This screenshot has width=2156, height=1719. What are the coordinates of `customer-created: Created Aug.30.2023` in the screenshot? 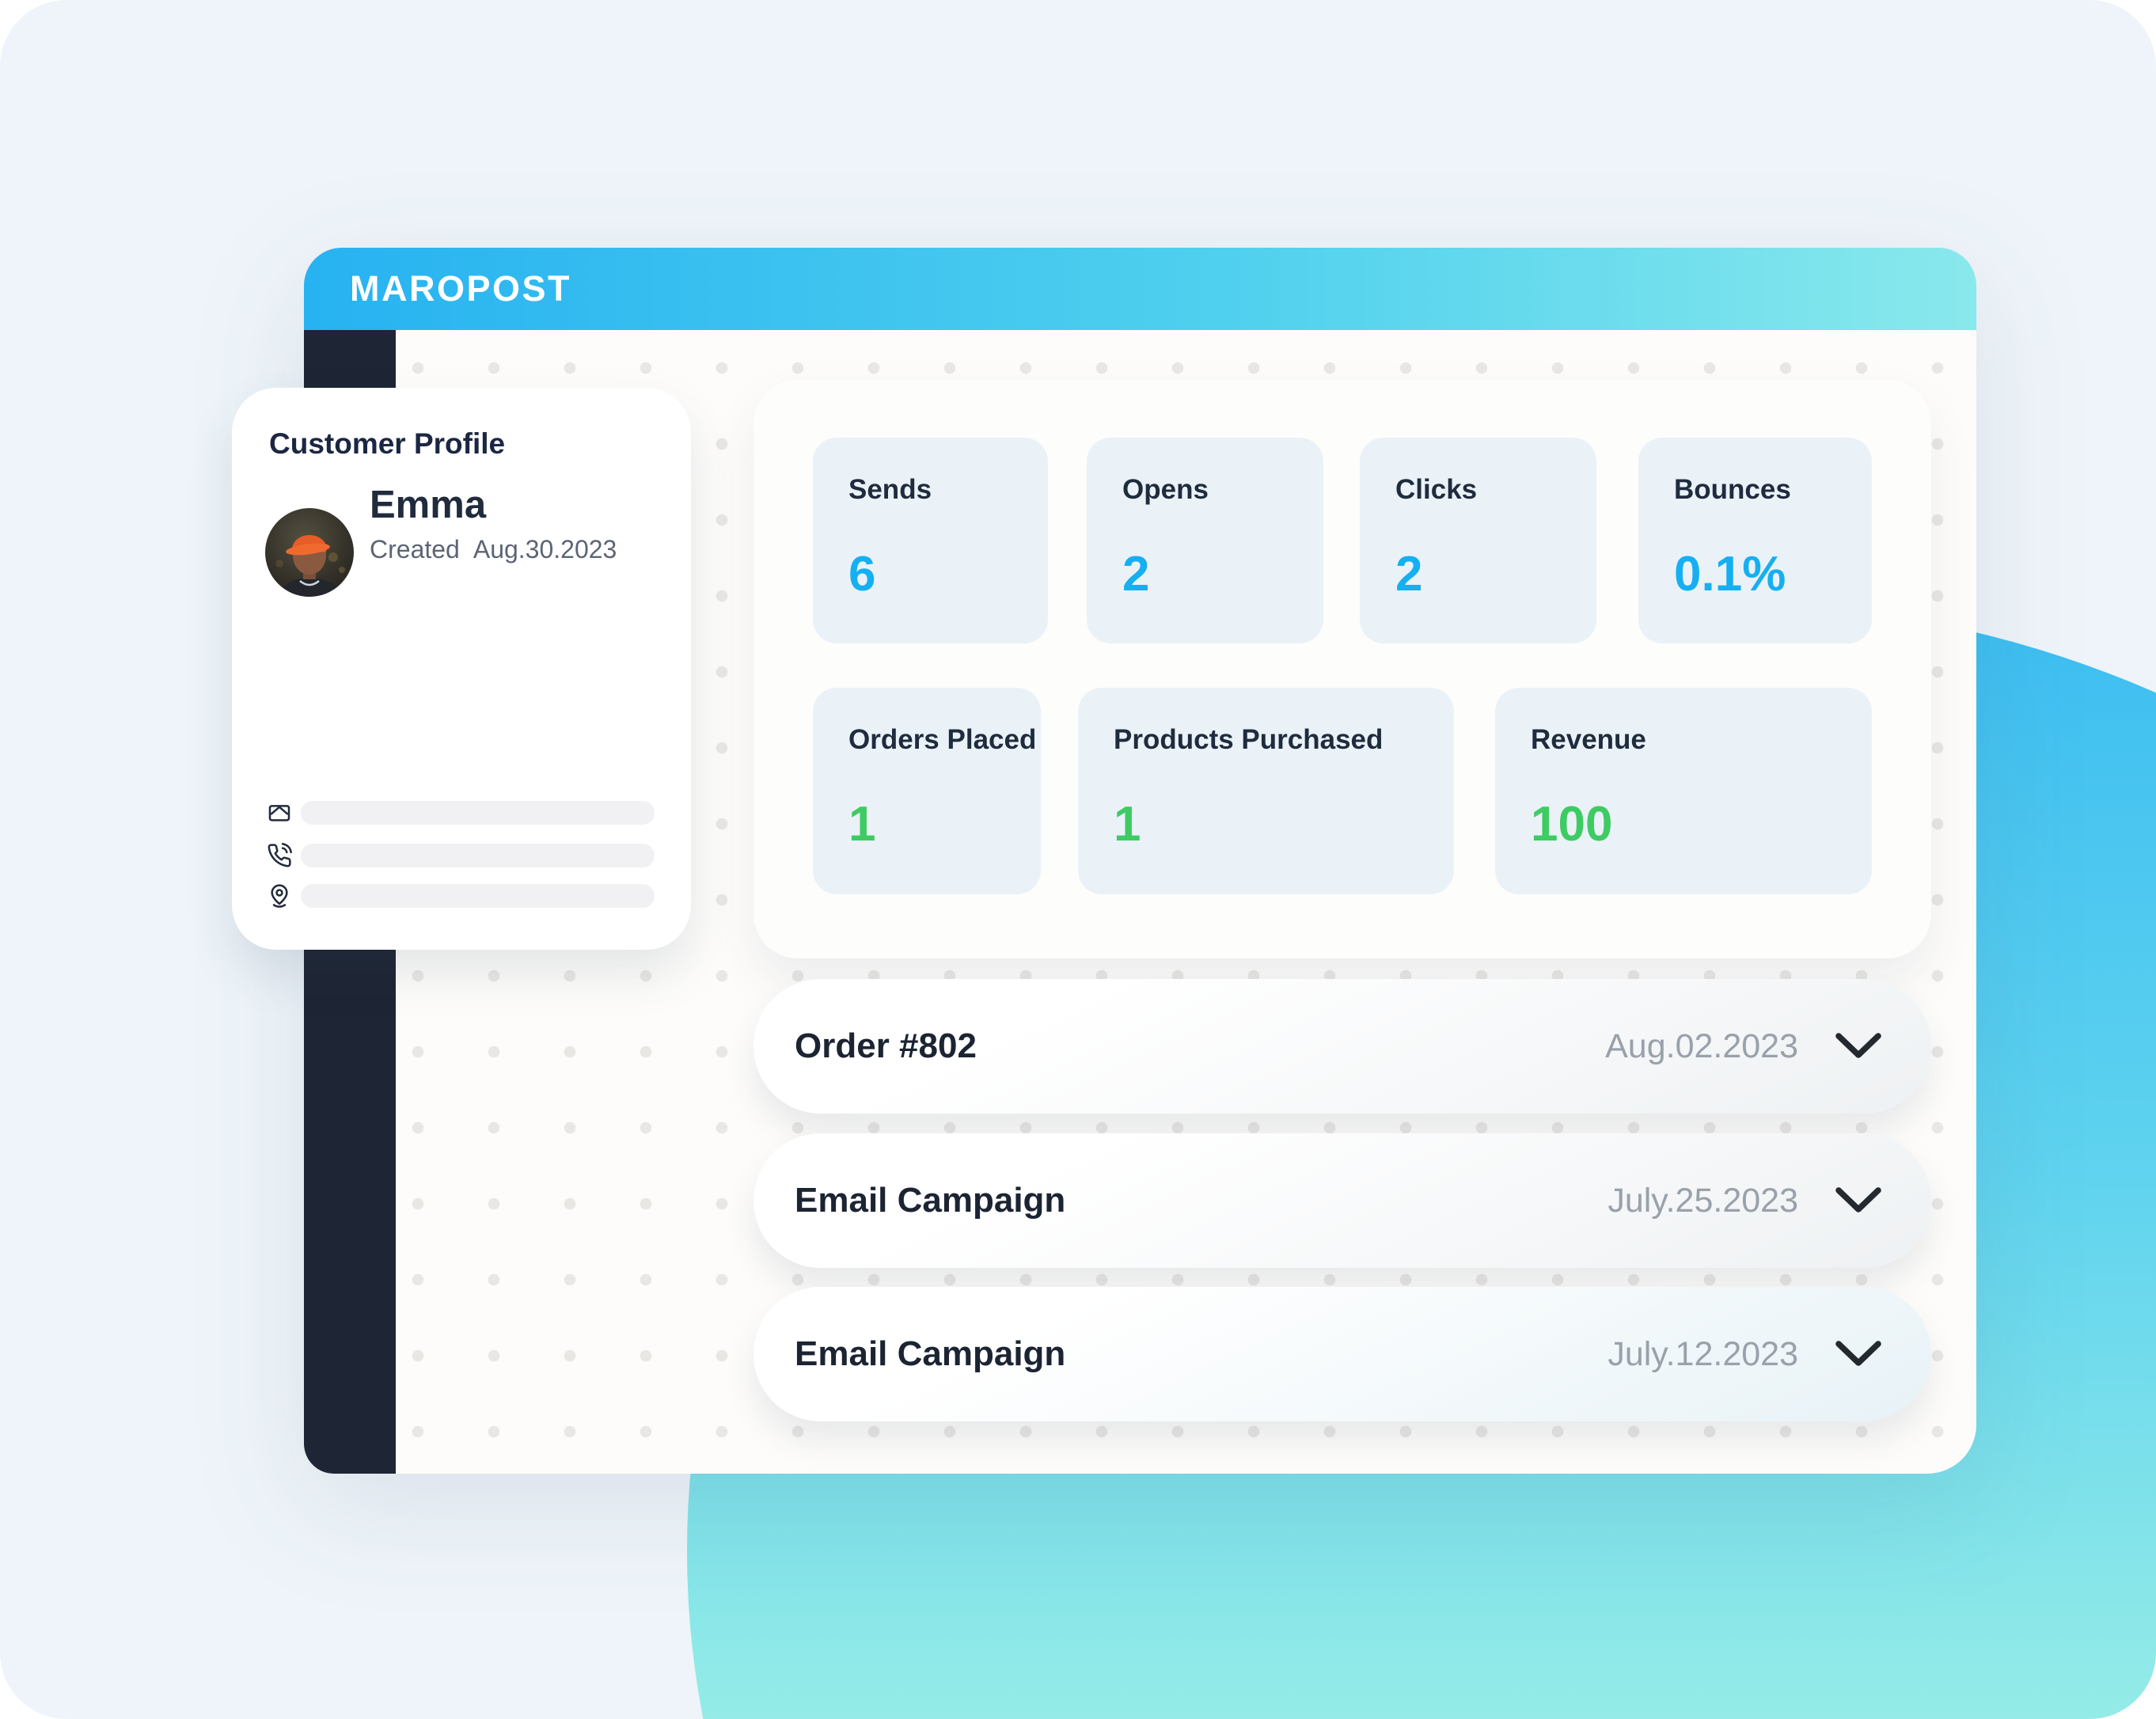 It's located at (493, 549).